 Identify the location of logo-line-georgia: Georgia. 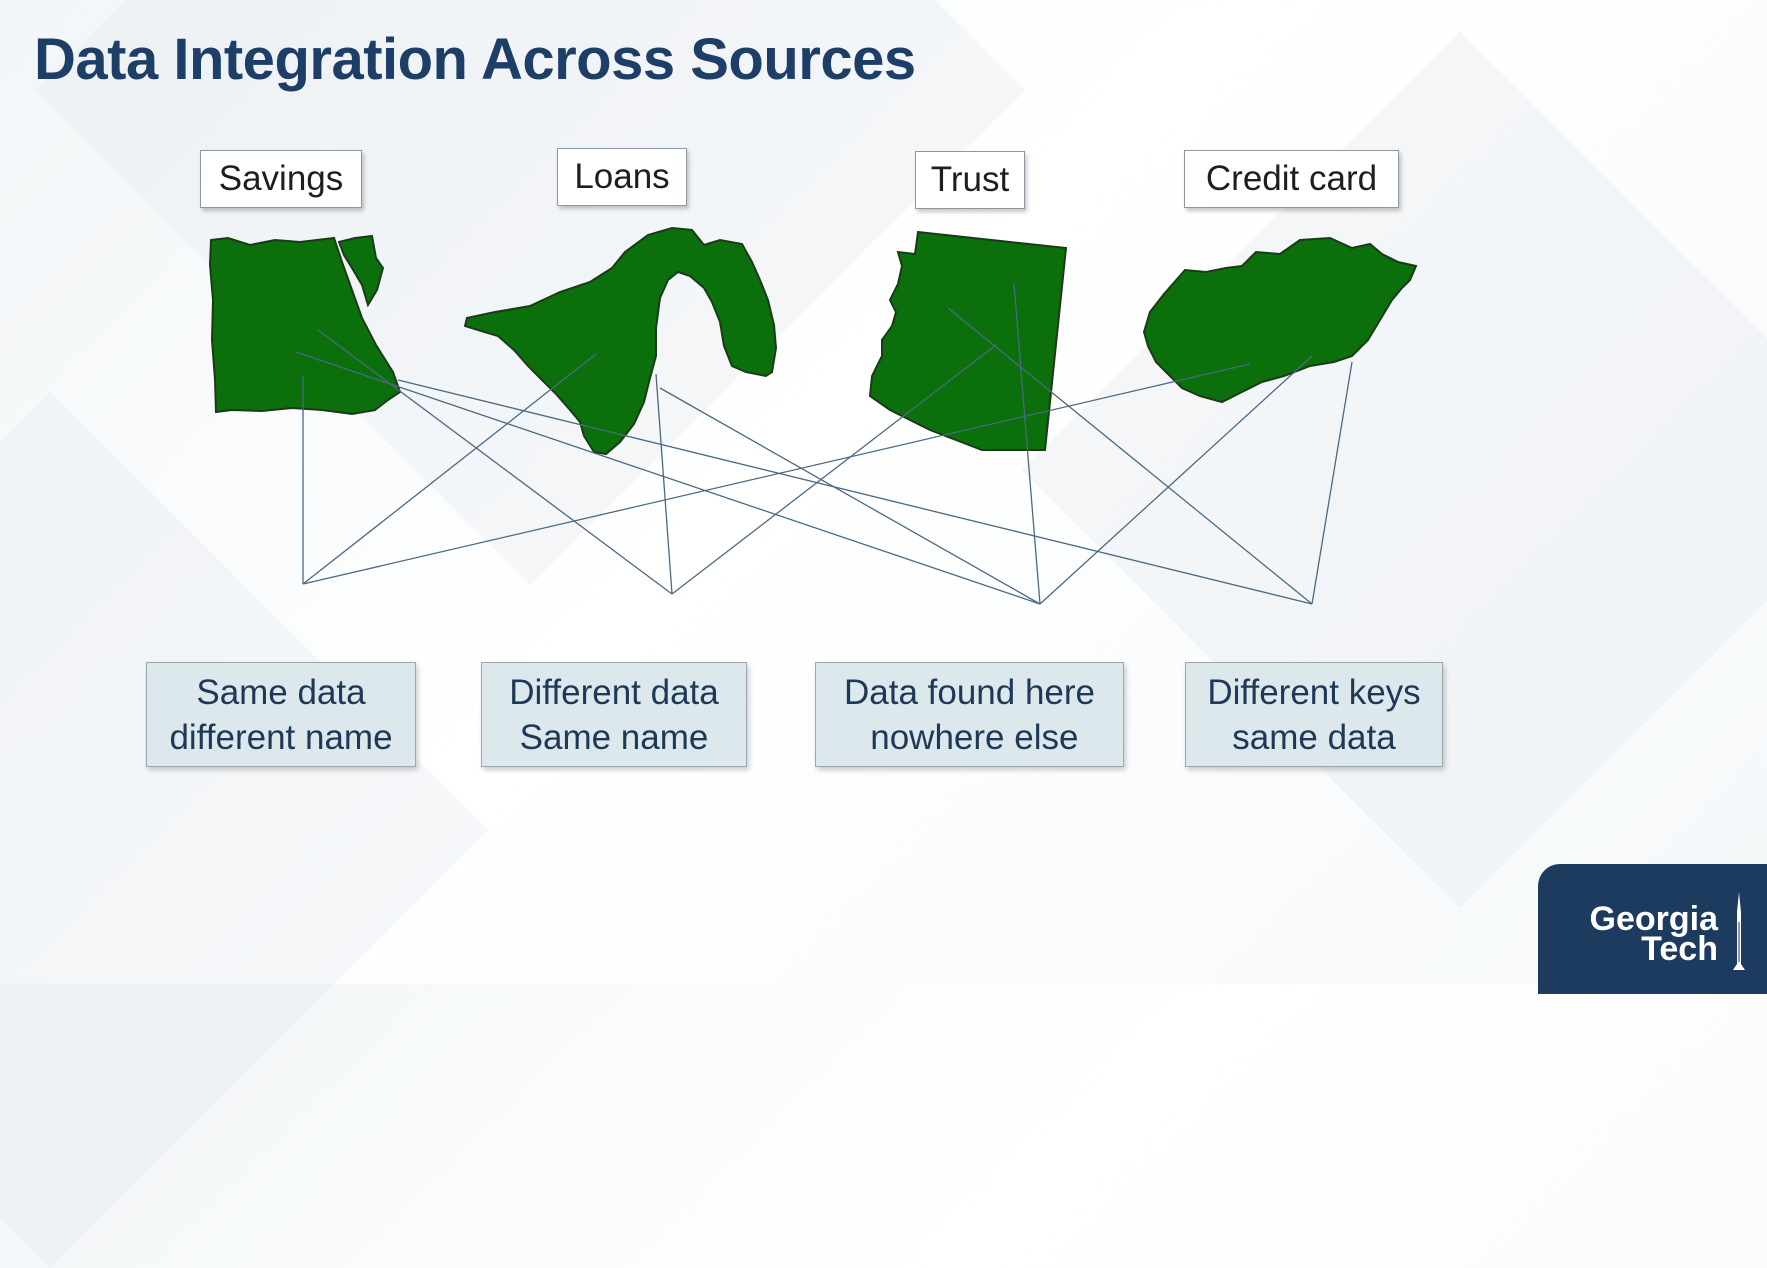
(1653, 919).